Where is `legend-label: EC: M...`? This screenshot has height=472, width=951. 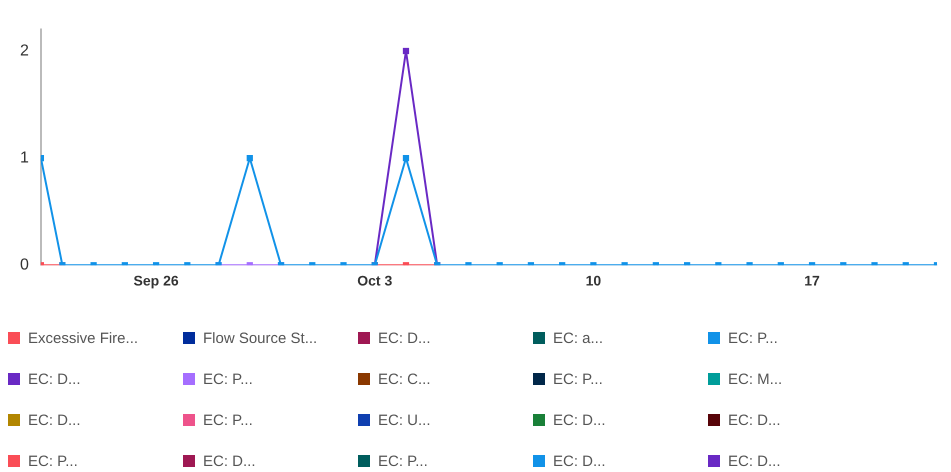
legend-label: EC: M... is located at coordinates (755, 379).